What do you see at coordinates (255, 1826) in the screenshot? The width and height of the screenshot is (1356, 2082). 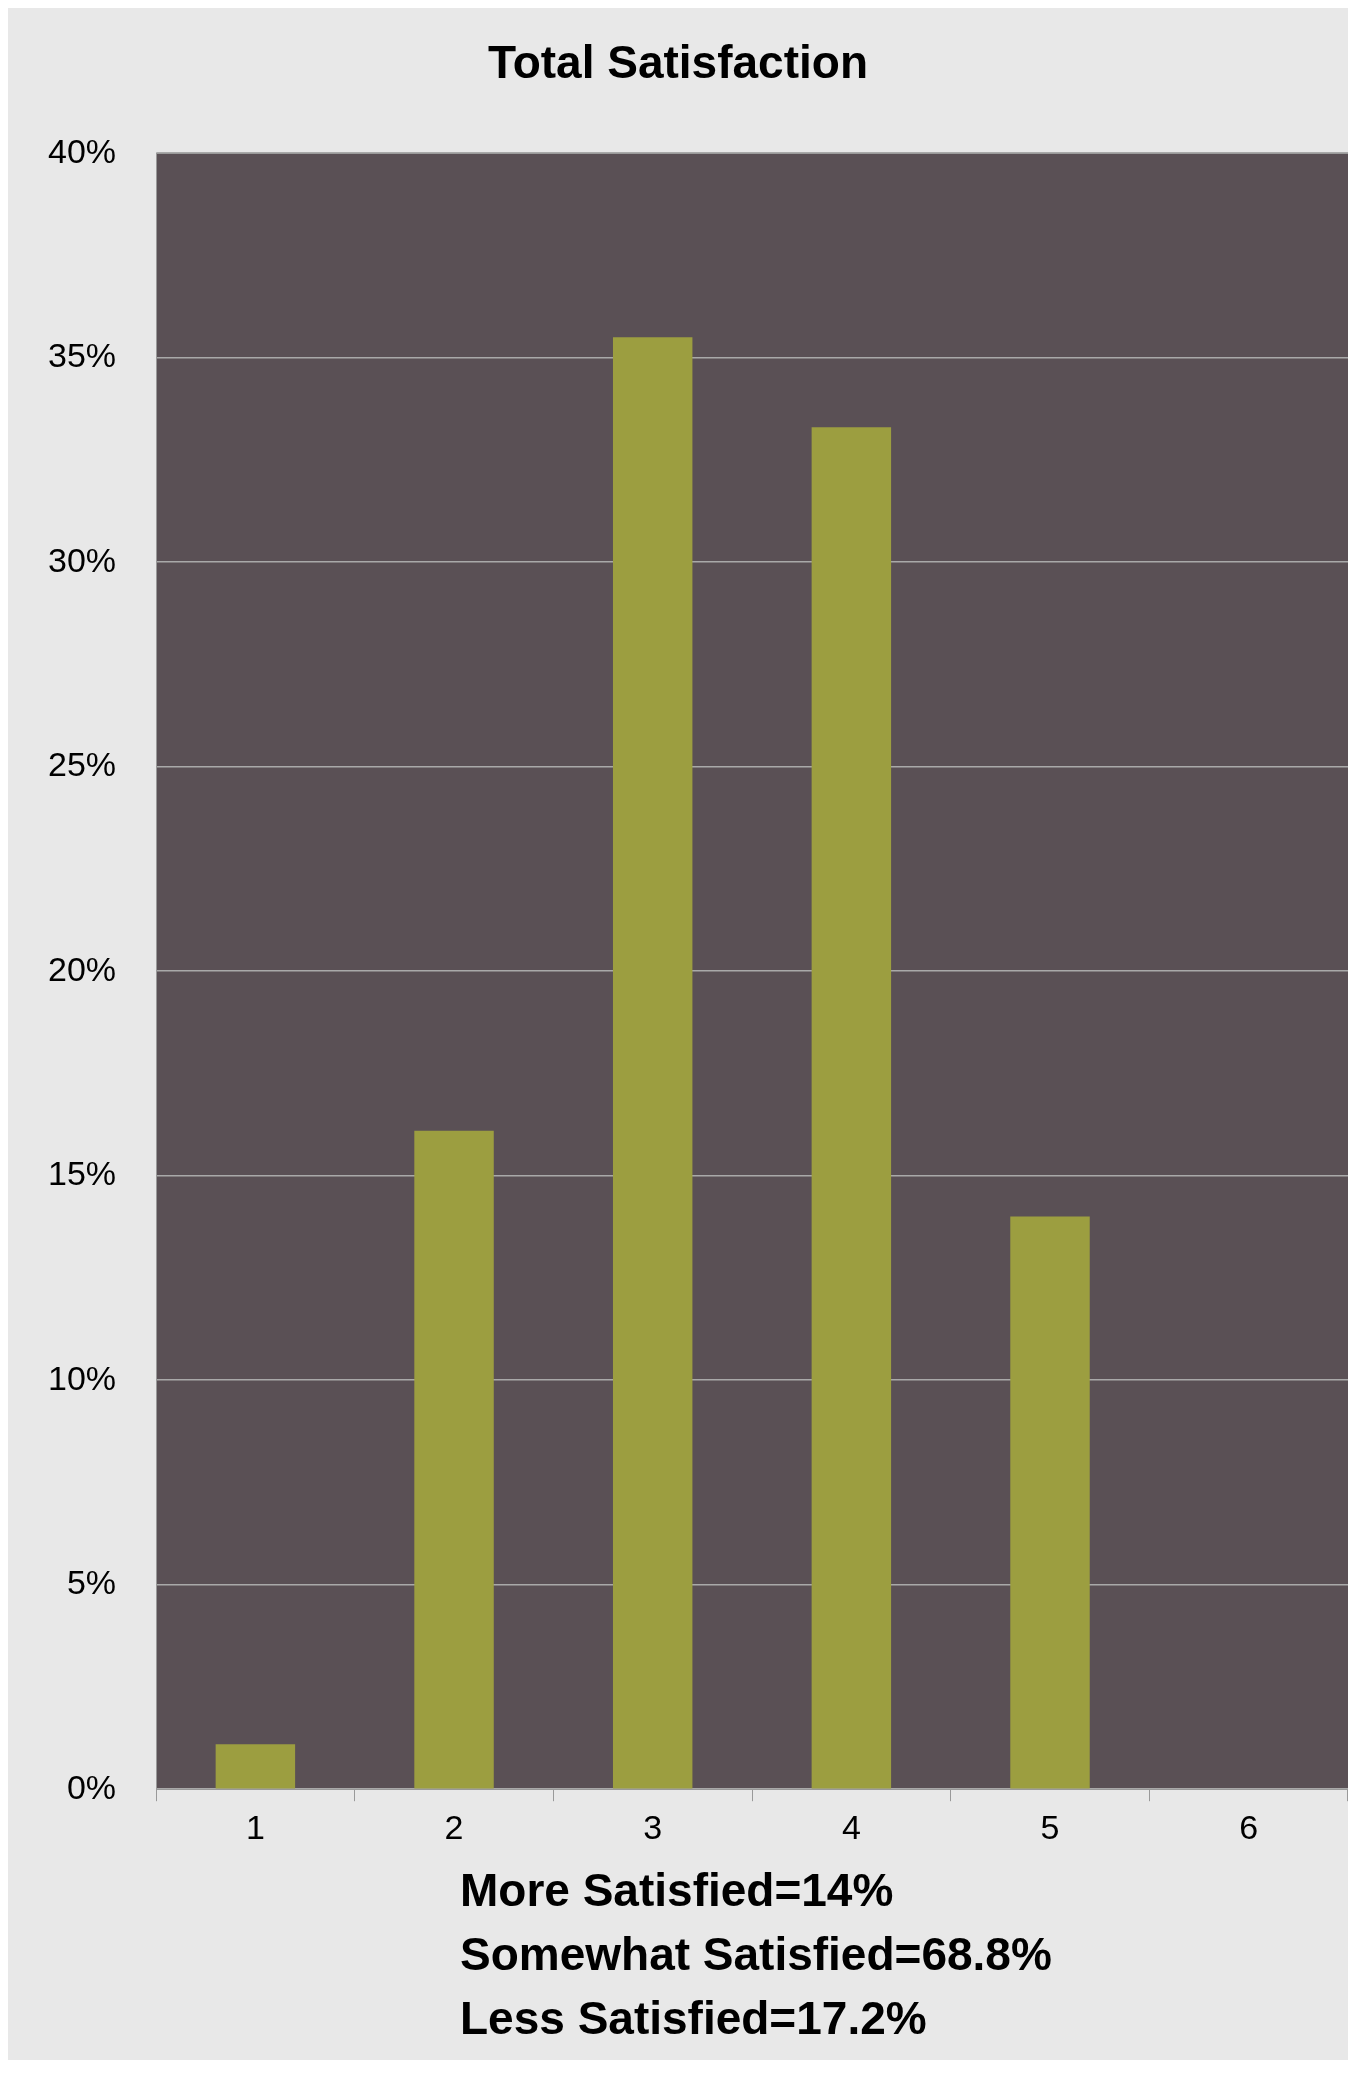 I see `x-tick-label: 1` at bounding box center [255, 1826].